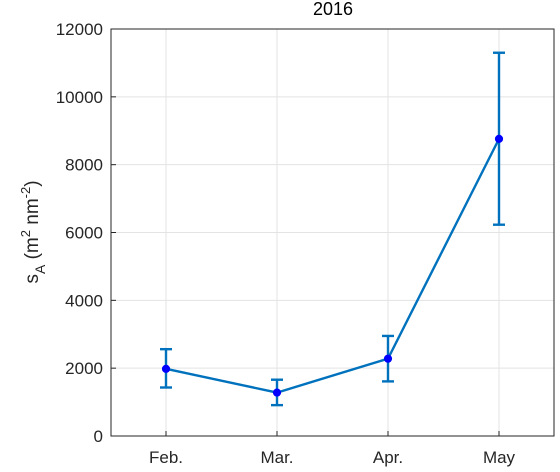 Image resolution: width=560 pixels, height=472 pixels. Describe the element at coordinates (84, 233) in the screenshot. I see `y-tick-label: 6000` at that location.